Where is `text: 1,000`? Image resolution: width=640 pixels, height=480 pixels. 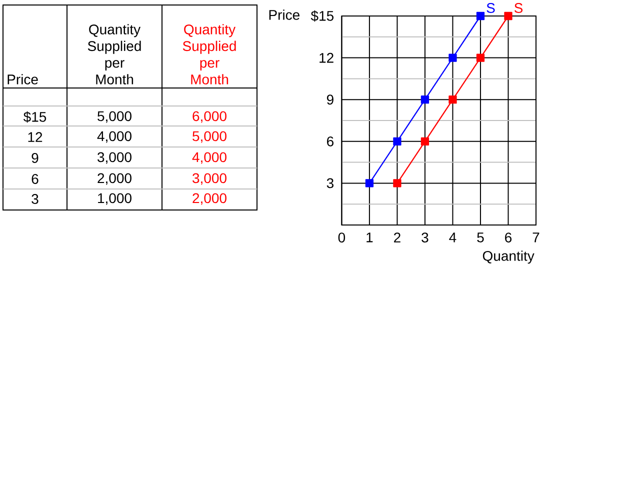 text: 1,000 is located at coordinates (115, 199).